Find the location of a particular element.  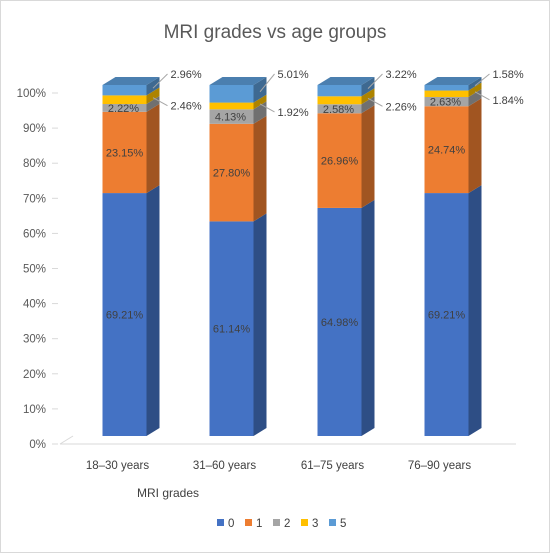

y-tick-label: 0% is located at coordinates (37, 445).